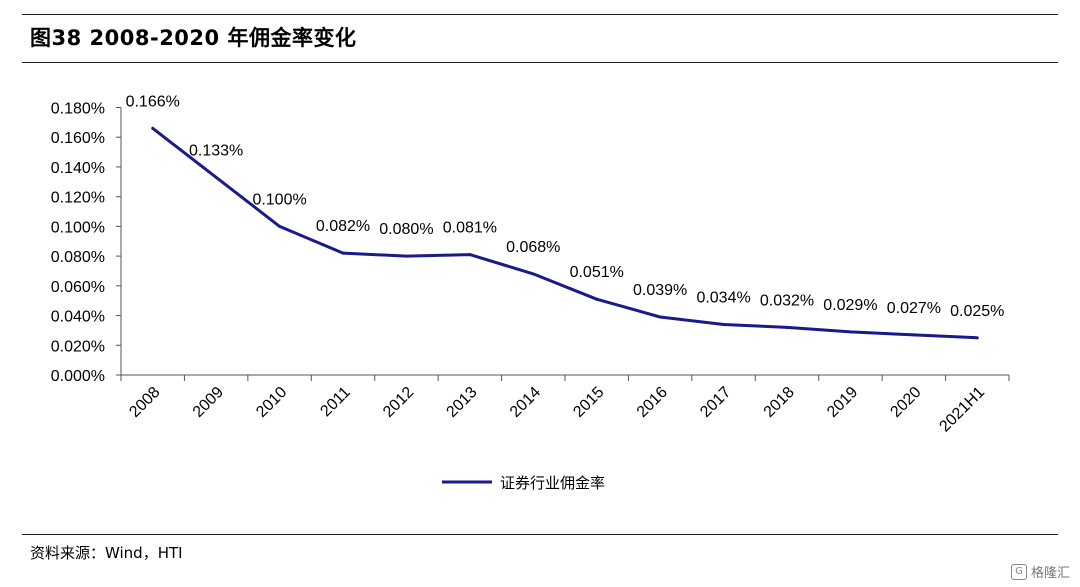 This screenshot has height=587, width=1080. I want to click on data-label: 0.082%, so click(343, 226).